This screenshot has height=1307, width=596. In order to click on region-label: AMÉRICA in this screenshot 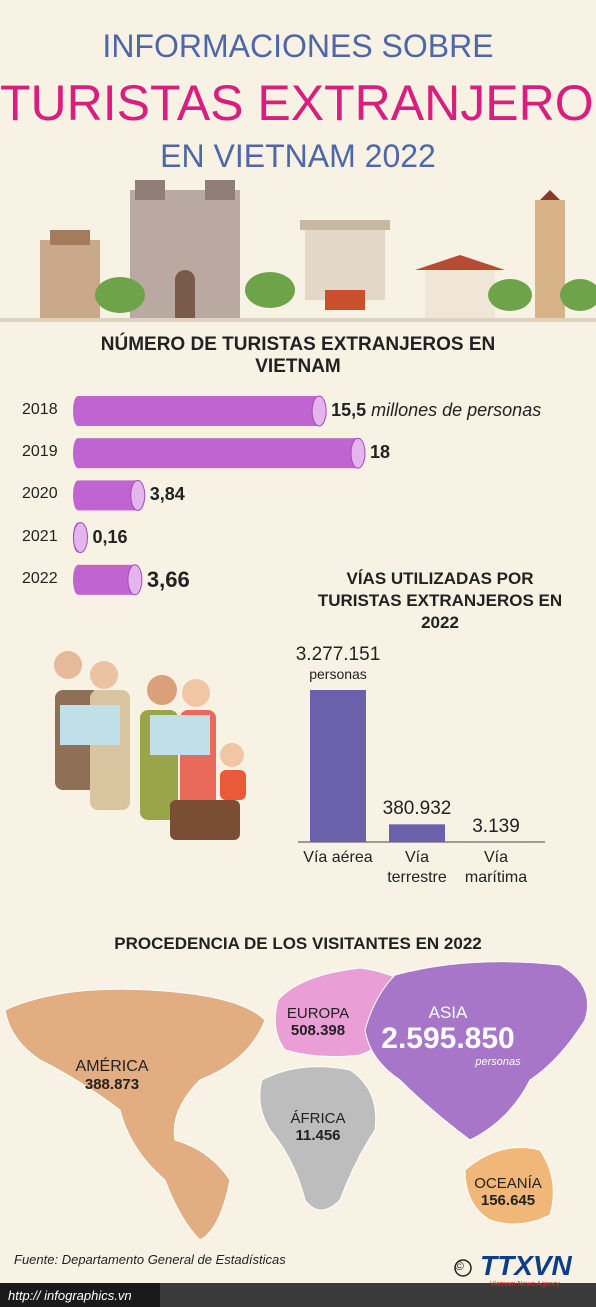, I will do `click(112, 1066)`.